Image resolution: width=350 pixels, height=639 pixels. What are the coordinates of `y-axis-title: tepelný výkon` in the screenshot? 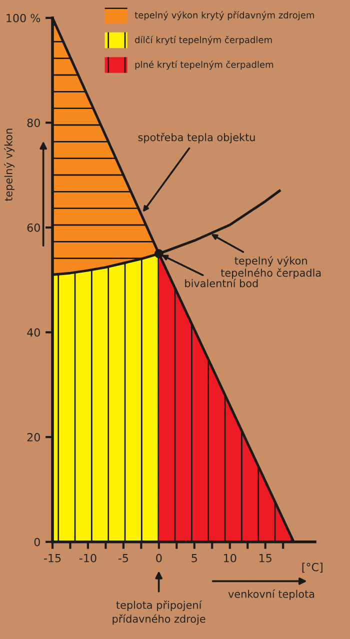 It's located at (9, 165).